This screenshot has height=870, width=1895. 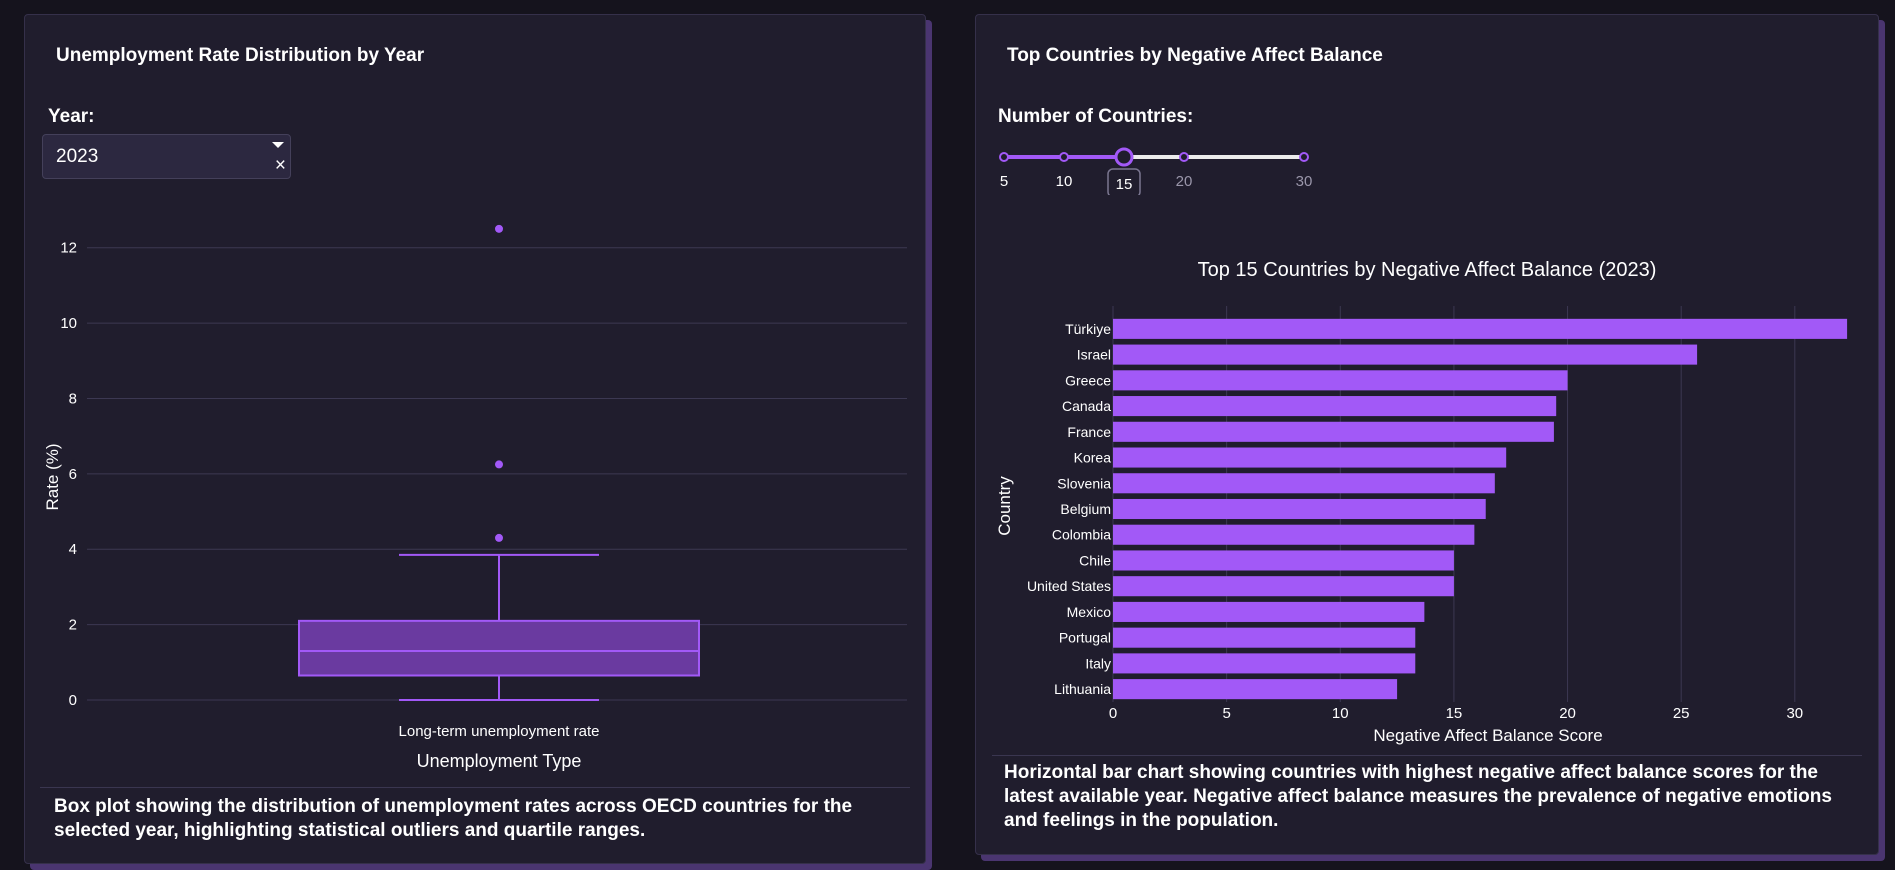 I want to click on slider-mark-label: 20, so click(x=1184, y=181).